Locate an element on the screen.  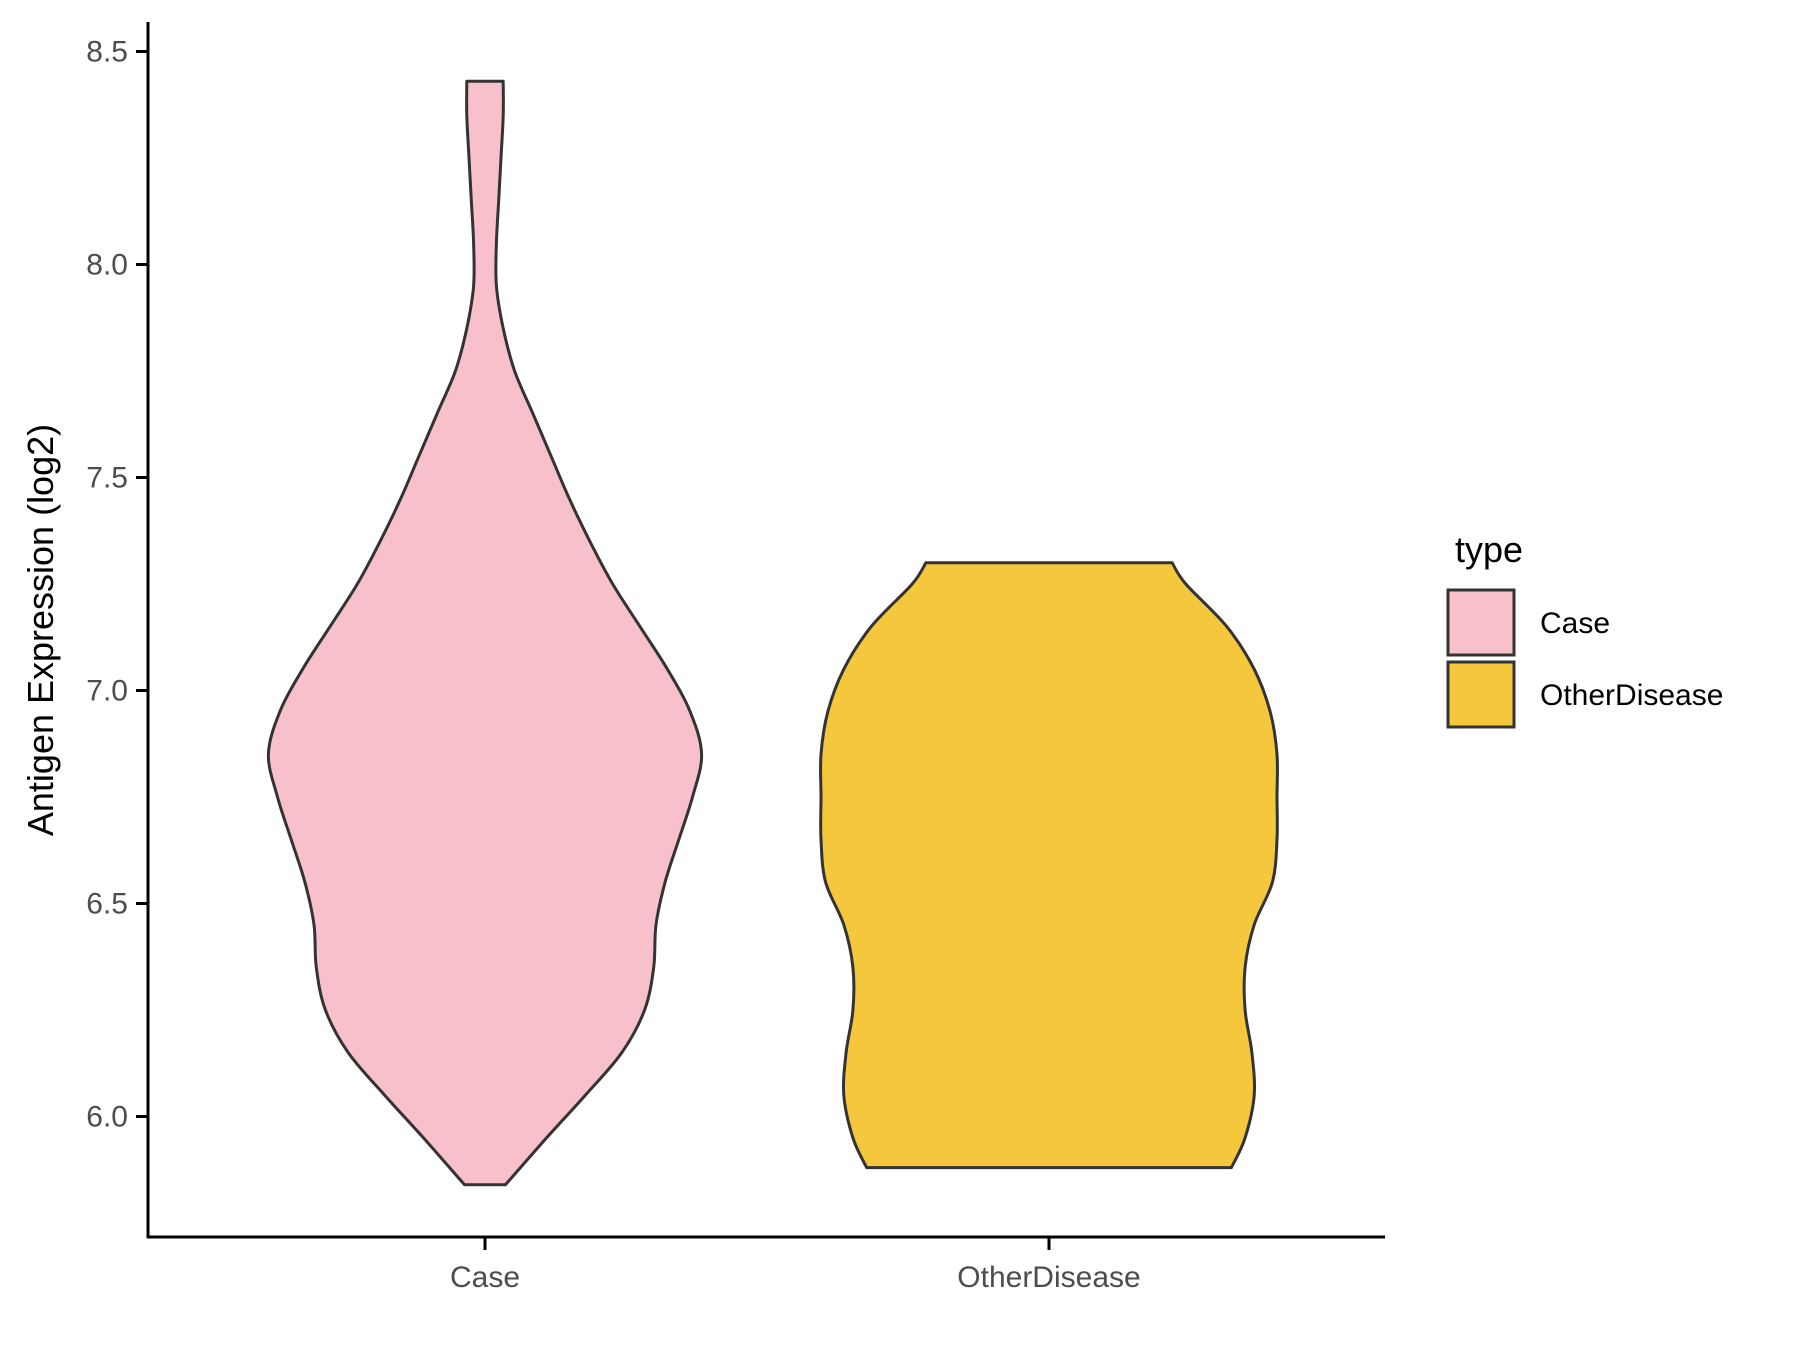
legend-items: Case OtherDisease is located at coordinates (1584, 658).